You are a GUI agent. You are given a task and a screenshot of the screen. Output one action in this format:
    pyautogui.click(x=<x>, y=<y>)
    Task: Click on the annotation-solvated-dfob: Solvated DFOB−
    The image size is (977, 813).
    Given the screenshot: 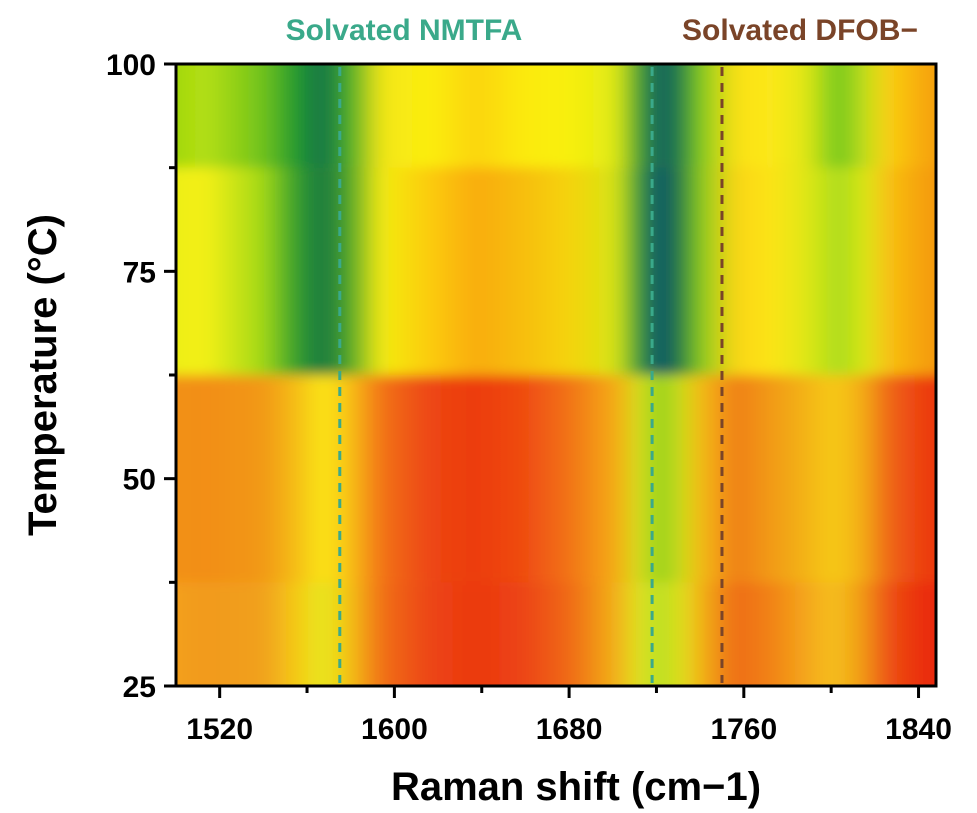 What is the action you would take?
    pyautogui.click(x=800, y=30)
    